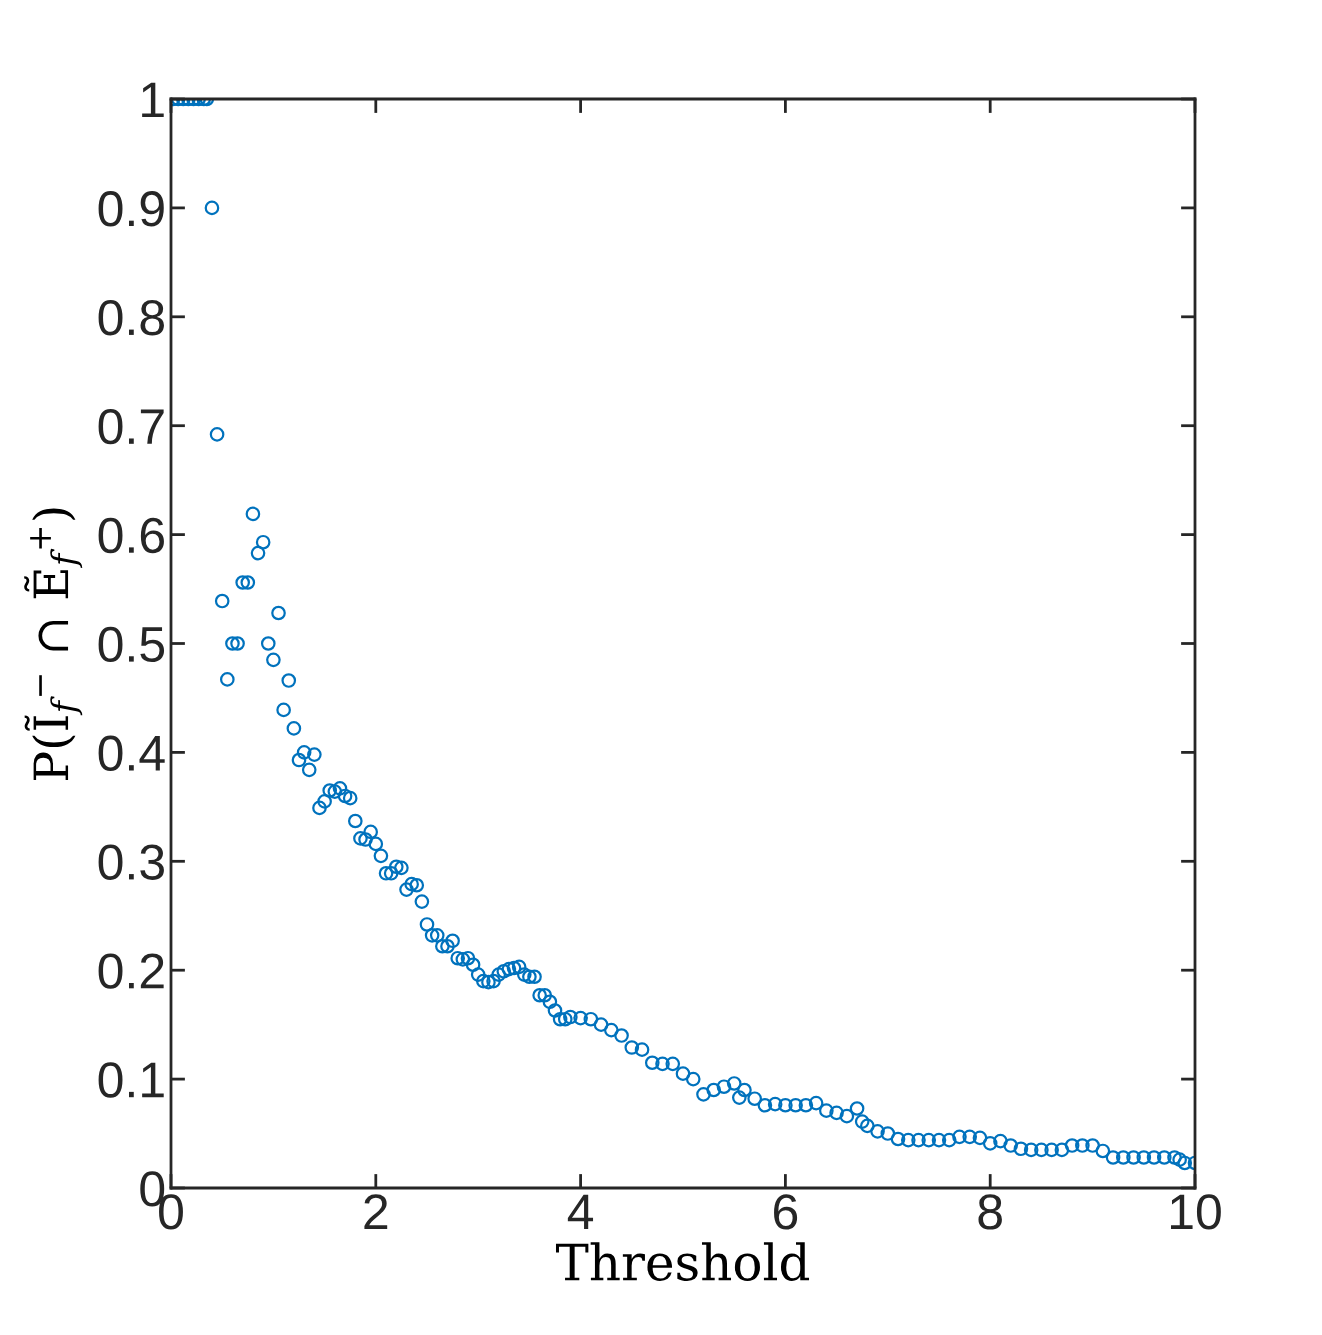 The image size is (1322, 1335). Describe the element at coordinates (131, 1080) in the screenshot. I see `y-tick-label: 0.1` at that location.